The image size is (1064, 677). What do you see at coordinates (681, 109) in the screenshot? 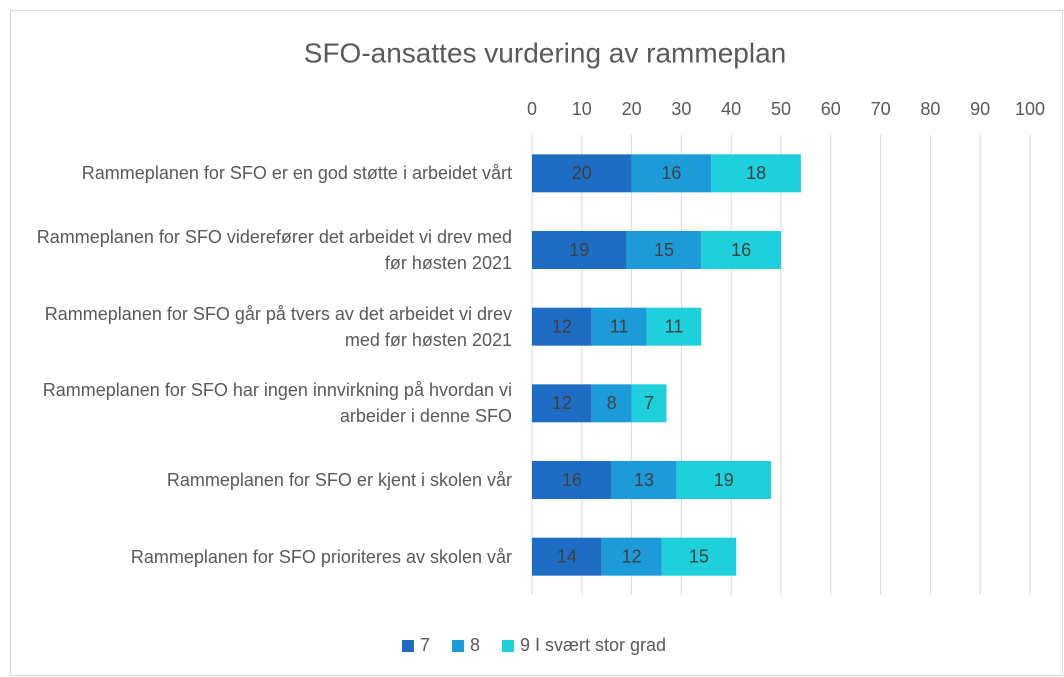
I see `x-tick-label: 30` at bounding box center [681, 109].